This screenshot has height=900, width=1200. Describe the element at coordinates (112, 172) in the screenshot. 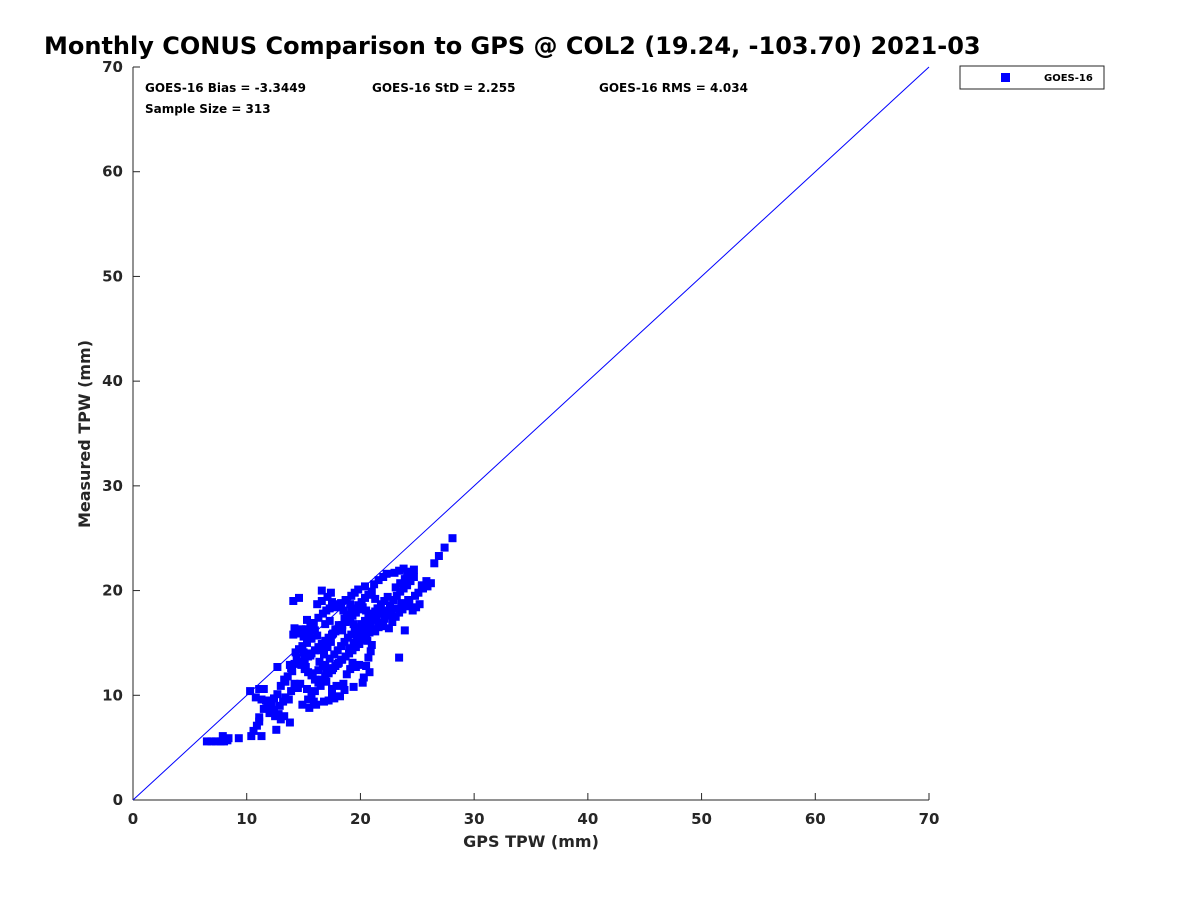

I see `y-tick-label: 60` at that location.